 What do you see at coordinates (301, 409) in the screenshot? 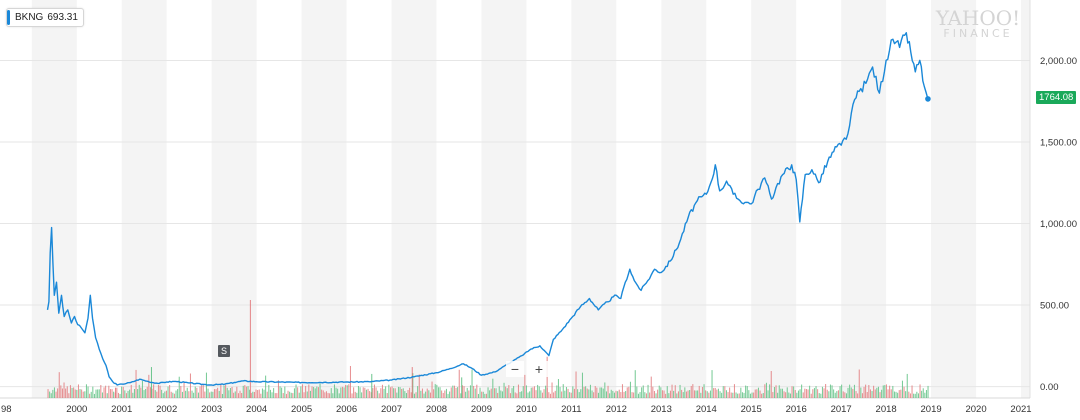
I see `x-tick-label: 2005` at bounding box center [301, 409].